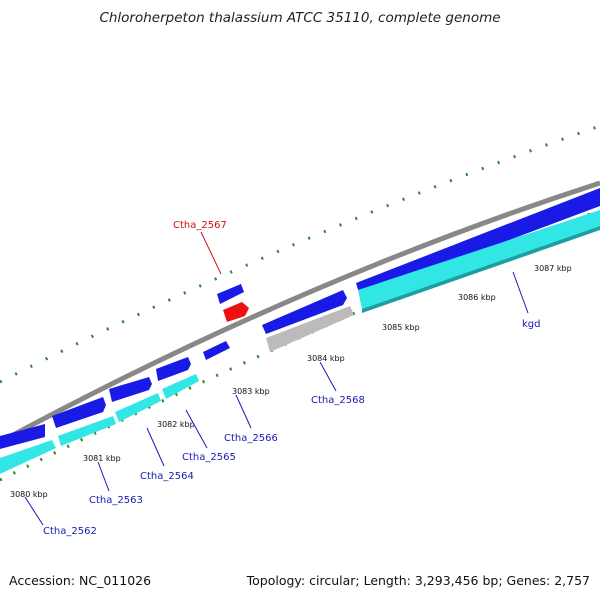 The image size is (600, 600). What do you see at coordinates (230, 294) in the screenshot?
I see `gene-ctha-2567-upper` at bounding box center [230, 294].